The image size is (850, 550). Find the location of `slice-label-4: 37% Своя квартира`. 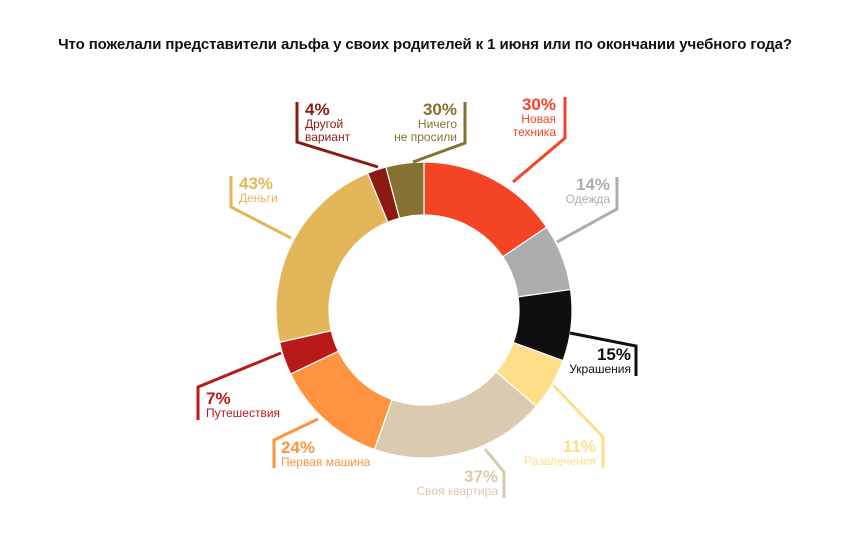

slice-label-4: 37% Своя квартира is located at coordinates (457, 483).